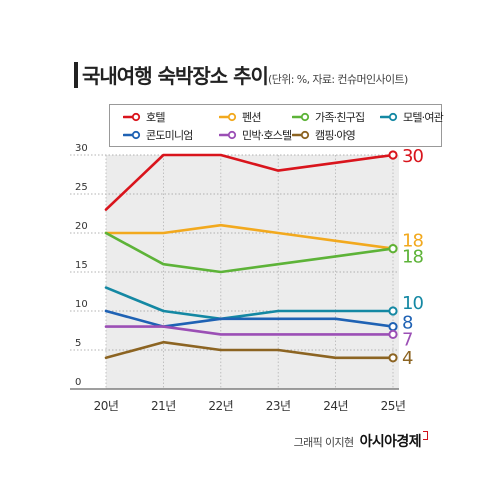 This screenshot has height=503, width=503. What do you see at coordinates (324, 442) in the screenshot?
I see `credit-graphic-author: 그래픽 이지현` at bounding box center [324, 442].